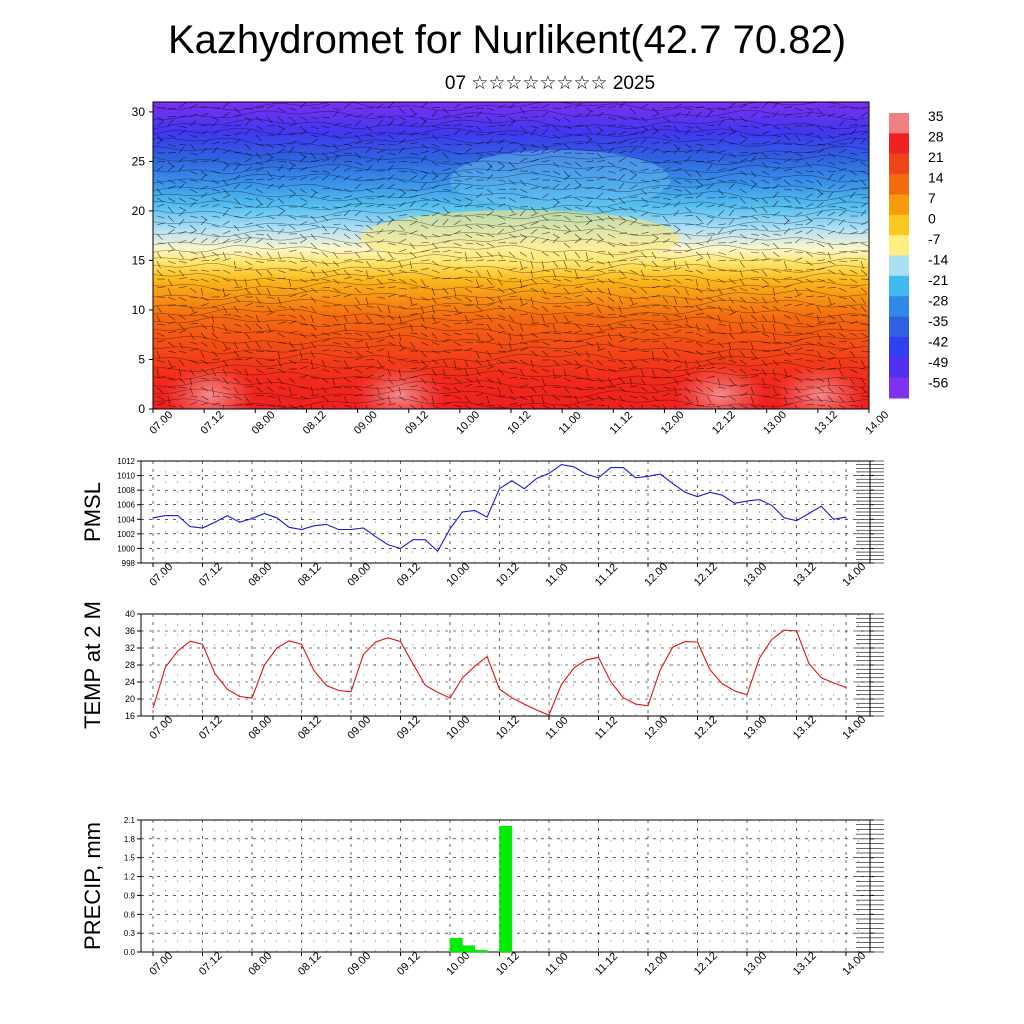 This screenshot has width=1024, height=1024. Describe the element at coordinates (139, 310) in the screenshot. I see `y-tick-label: 10` at that location.